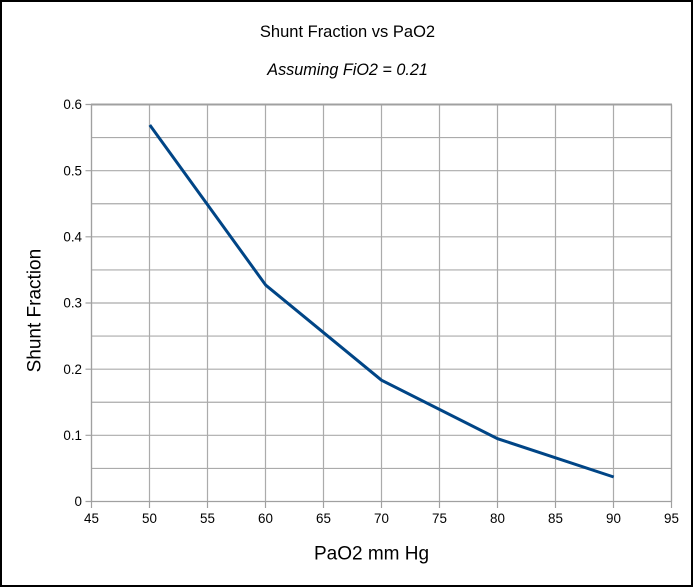 Image resolution: width=693 pixels, height=587 pixels. What do you see at coordinates (347, 32) in the screenshot?
I see `svg-text: Shunt Fraction vs PaO2` at bounding box center [347, 32].